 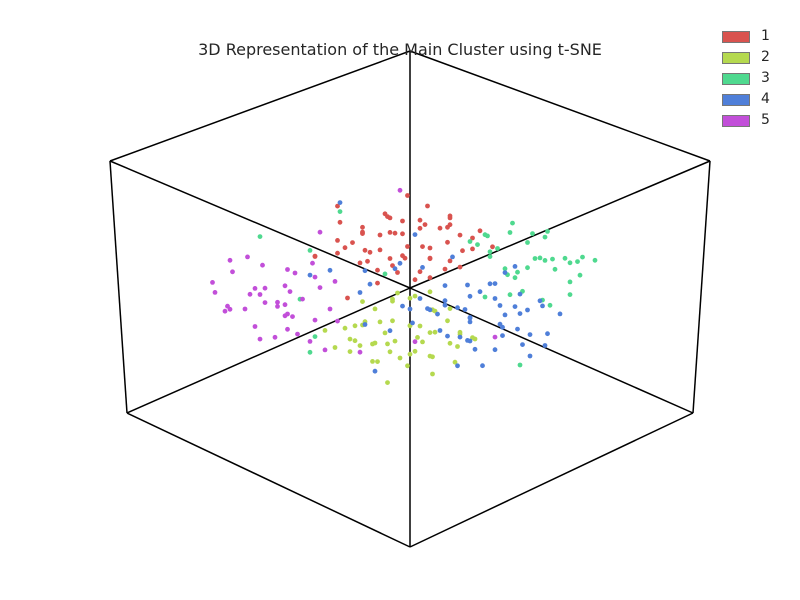 What do you see at coordinates (560, 106) in the screenshot?
I see `axis-edge-top-right` at bounding box center [560, 106].